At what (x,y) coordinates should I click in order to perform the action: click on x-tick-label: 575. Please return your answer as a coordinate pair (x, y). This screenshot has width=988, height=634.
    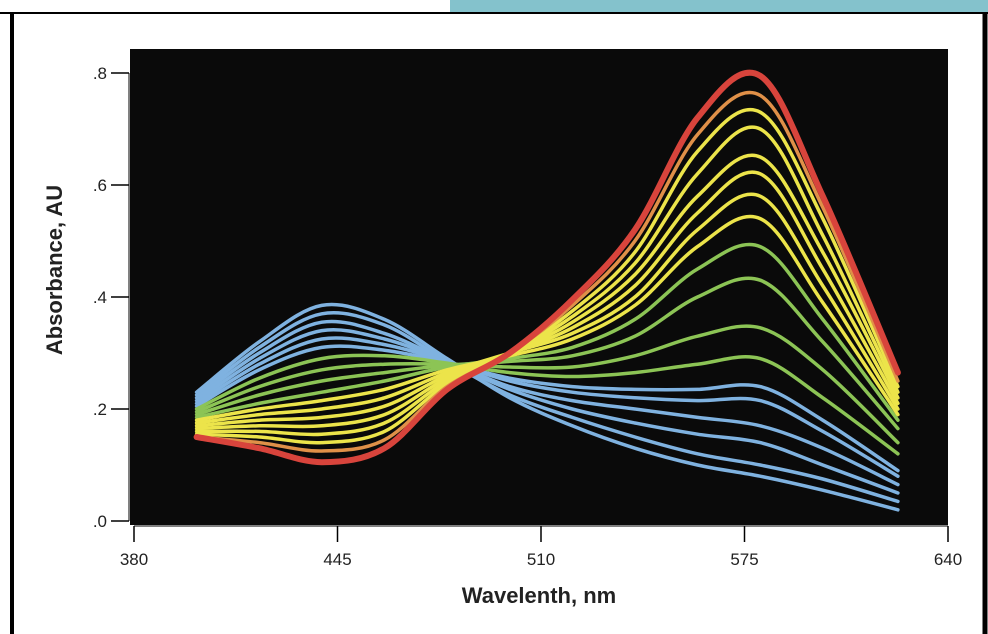
    Looking at the image, I should click on (744, 559).